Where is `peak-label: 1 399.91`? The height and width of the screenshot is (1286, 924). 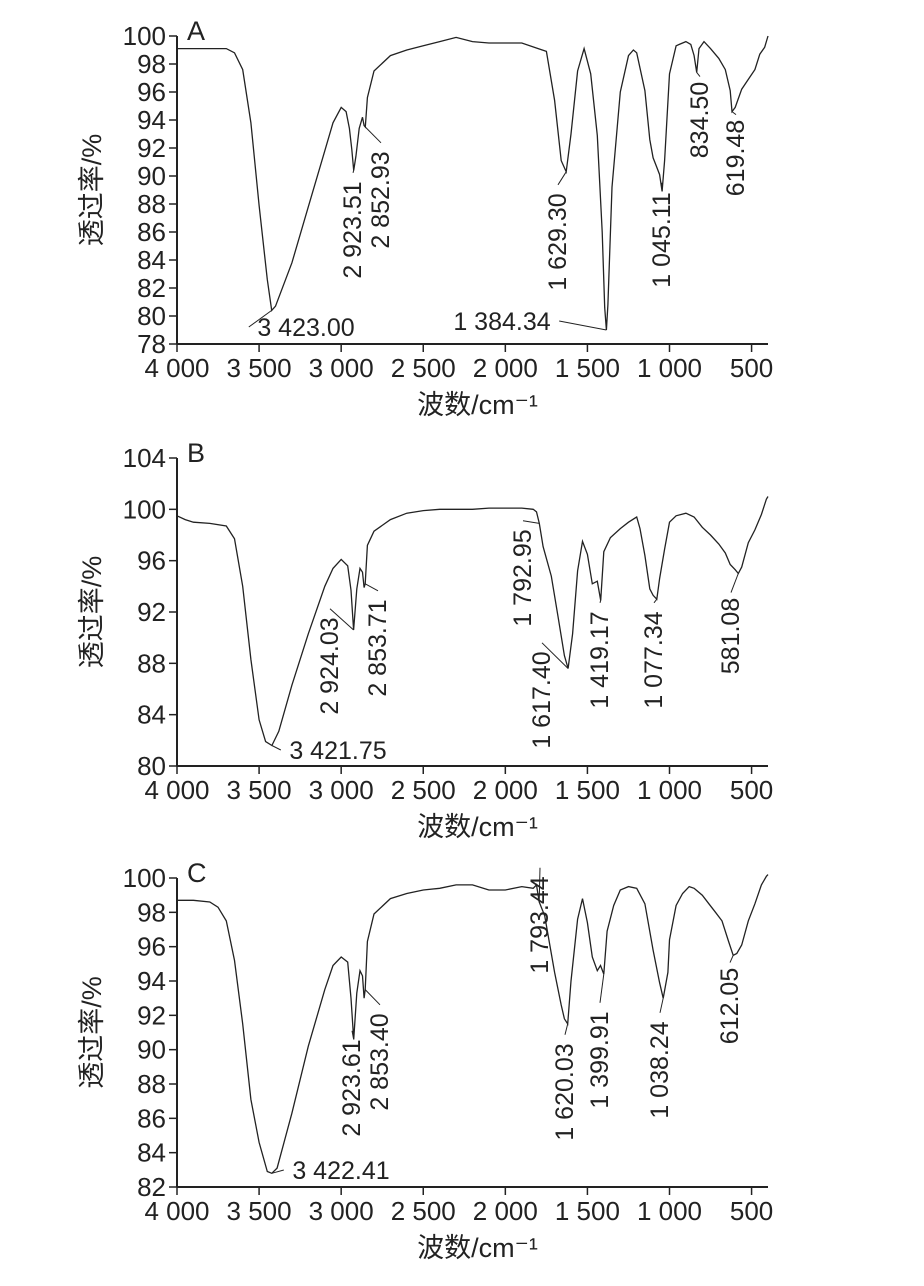 peak-label: 1 399.91 is located at coordinates (600, 1059).